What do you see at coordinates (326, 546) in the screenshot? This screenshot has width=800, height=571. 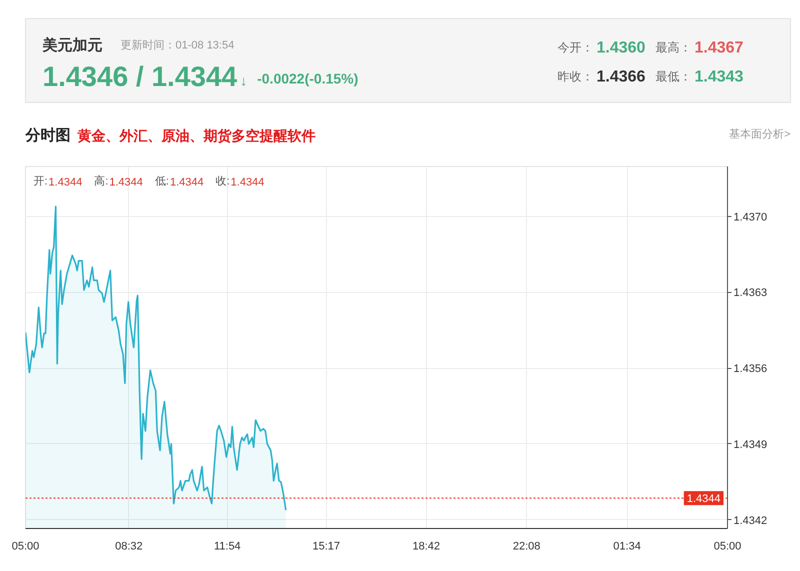 I see `x-tick-label: 15:17` at bounding box center [326, 546].